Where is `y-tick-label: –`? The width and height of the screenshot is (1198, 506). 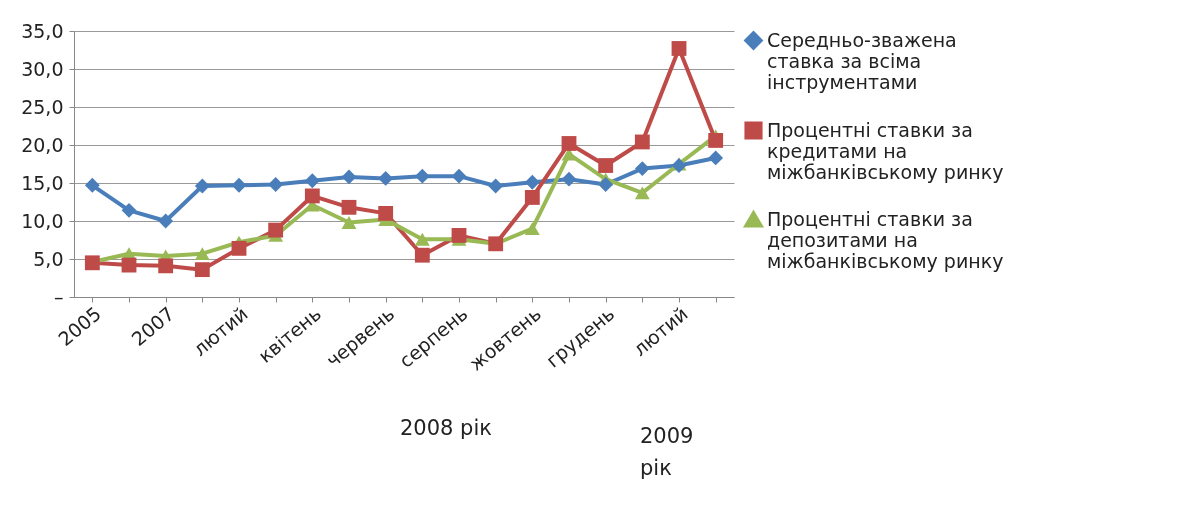 y-tick-label: – is located at coordinates (59, 296).